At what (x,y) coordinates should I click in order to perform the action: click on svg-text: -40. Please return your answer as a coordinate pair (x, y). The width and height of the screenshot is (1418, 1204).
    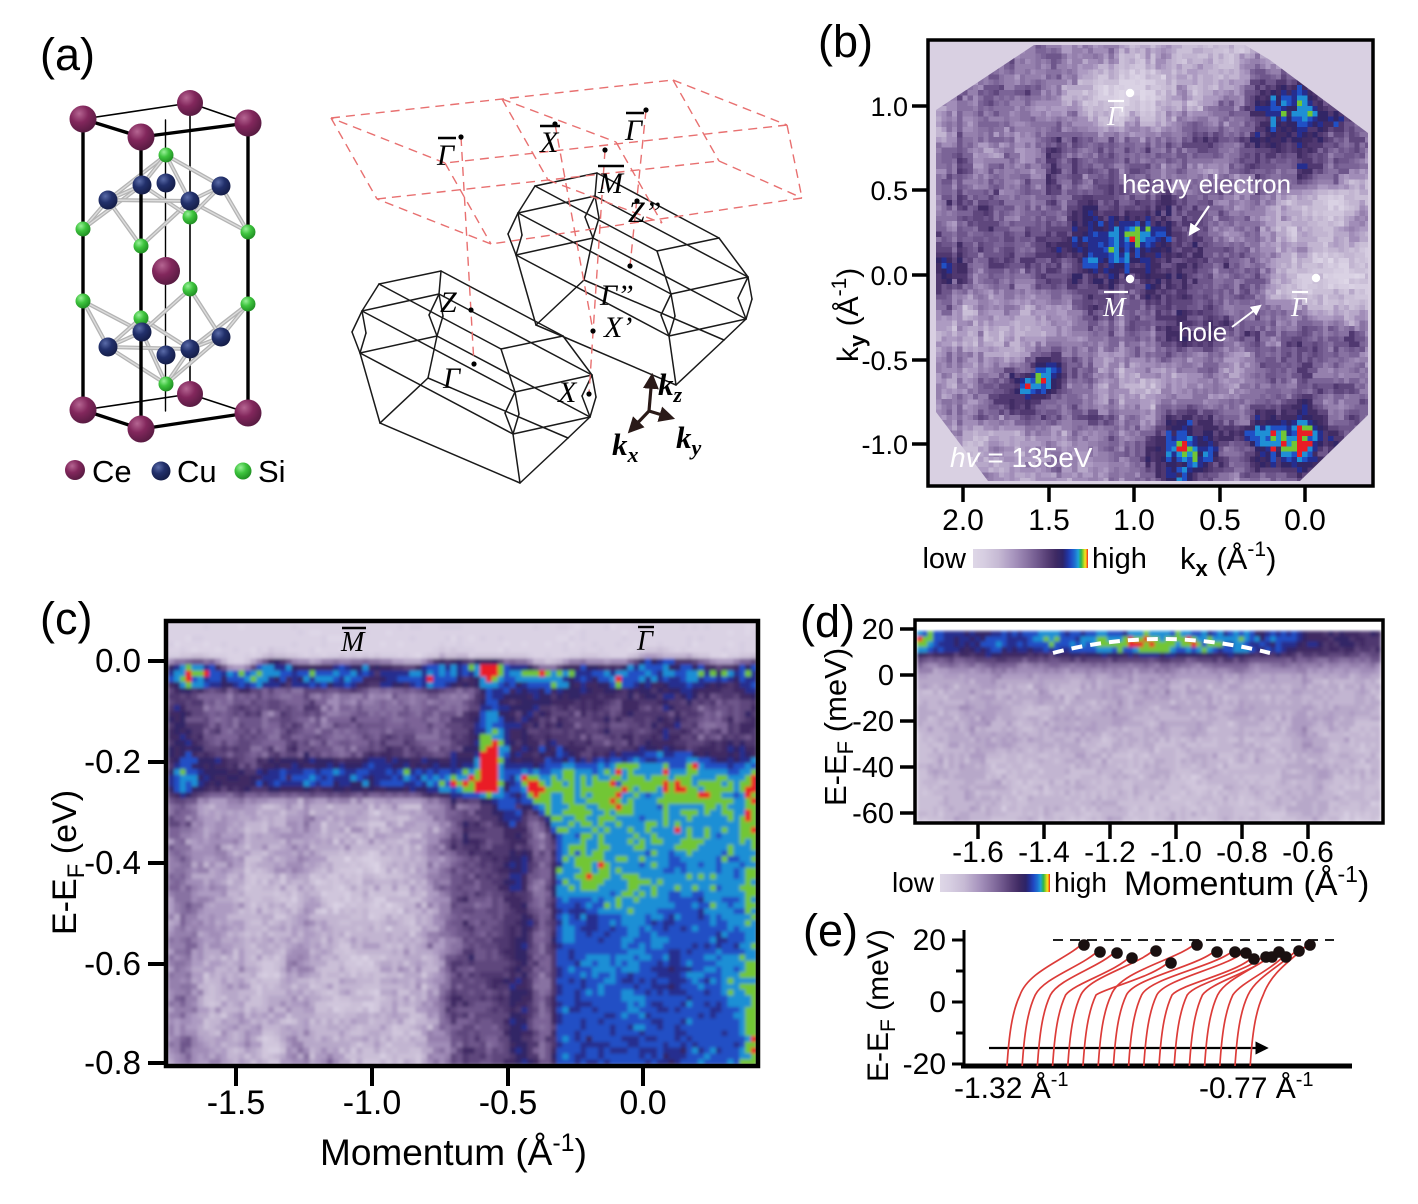
    Looking at the image, I should click on (873, 768).